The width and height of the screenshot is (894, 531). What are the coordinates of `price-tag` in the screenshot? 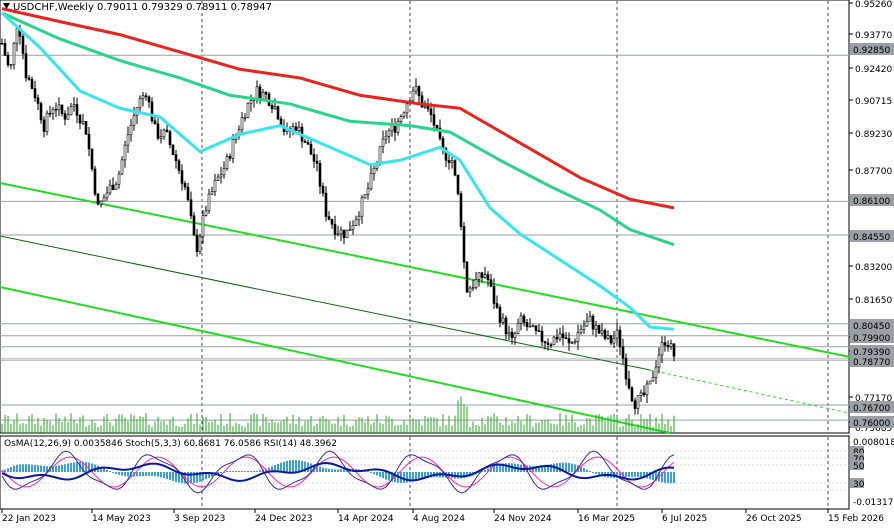 It's located at (872, 407).